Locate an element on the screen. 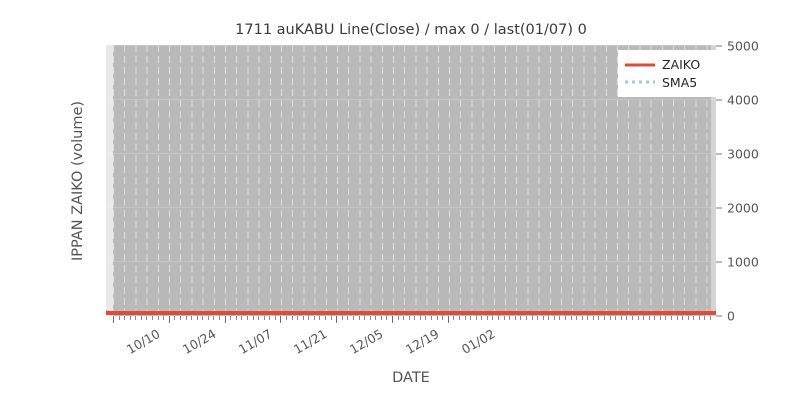 The width and height of the screenshot is (800, 400). x-tick-label: 11/21 is located at coordinates (310, 342).